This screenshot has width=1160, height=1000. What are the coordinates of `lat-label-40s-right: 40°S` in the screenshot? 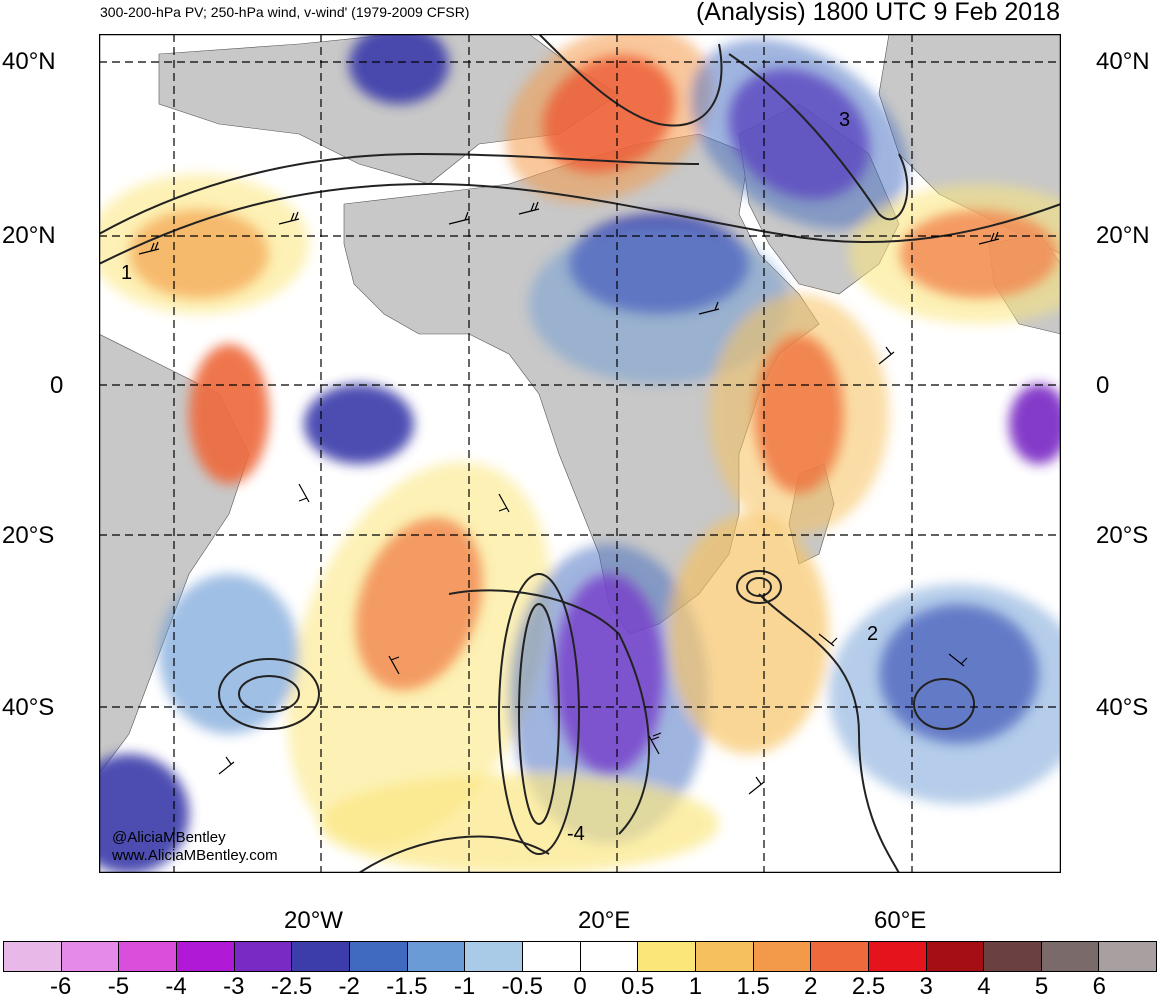 It's located at (1122, 707).